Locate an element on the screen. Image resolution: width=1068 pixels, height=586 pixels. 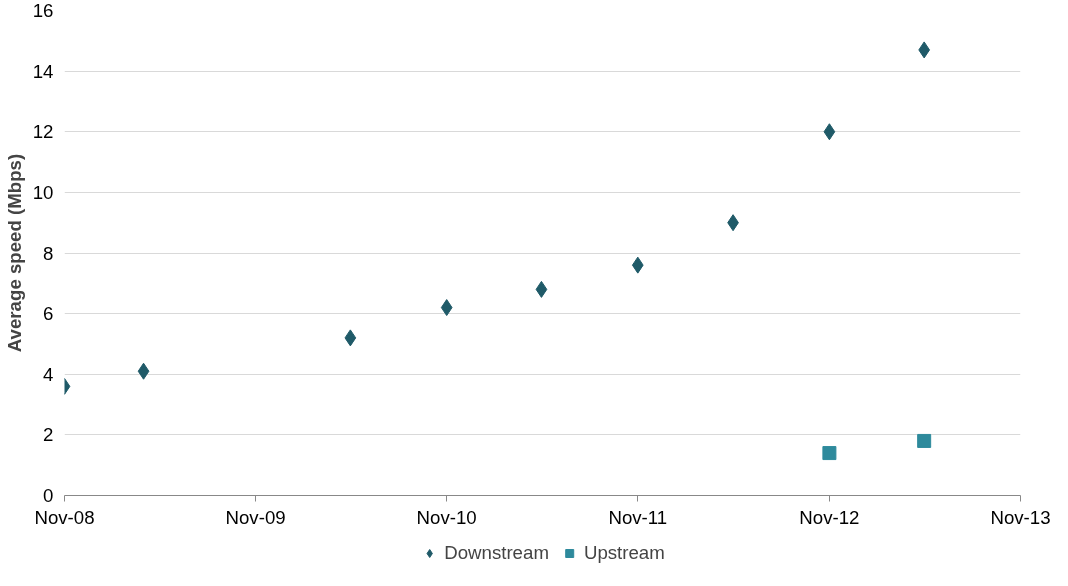
y-tick-label: 16 is located at coordinates (43, 10).